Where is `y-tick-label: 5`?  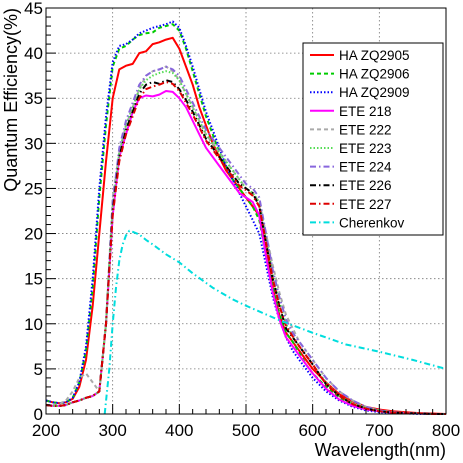
y-tick-label: 5 is located at coordinates (38, 369).